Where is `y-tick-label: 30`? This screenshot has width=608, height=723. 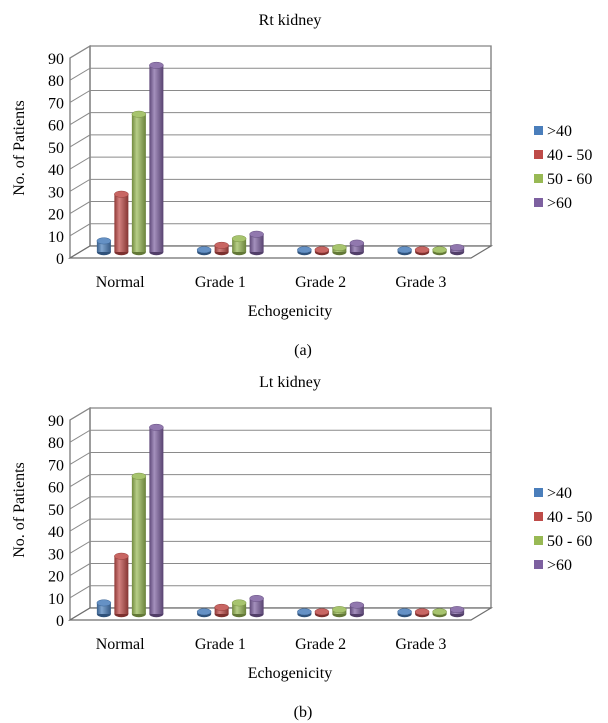
y-tick-label: 30 is located at coordinates (56, 554).